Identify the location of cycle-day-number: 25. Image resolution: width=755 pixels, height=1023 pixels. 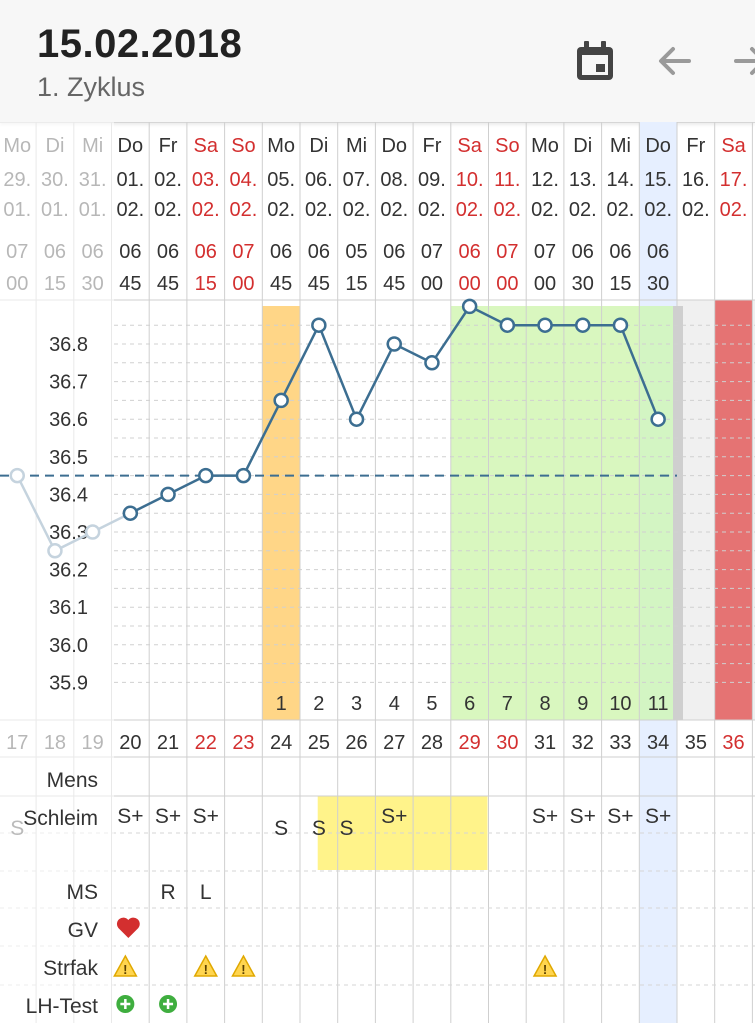
(319, 743).